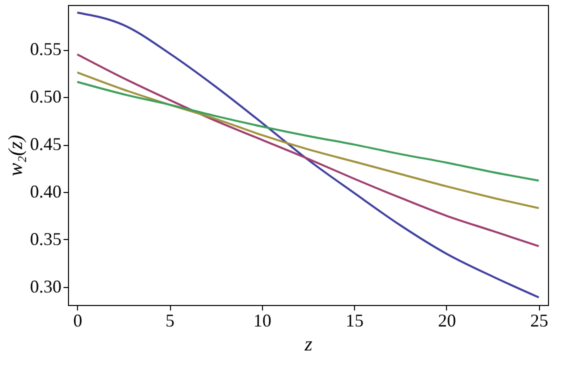 The image size is (576, 366). I want to click on x-tick-label: 20, so click(447, 320).